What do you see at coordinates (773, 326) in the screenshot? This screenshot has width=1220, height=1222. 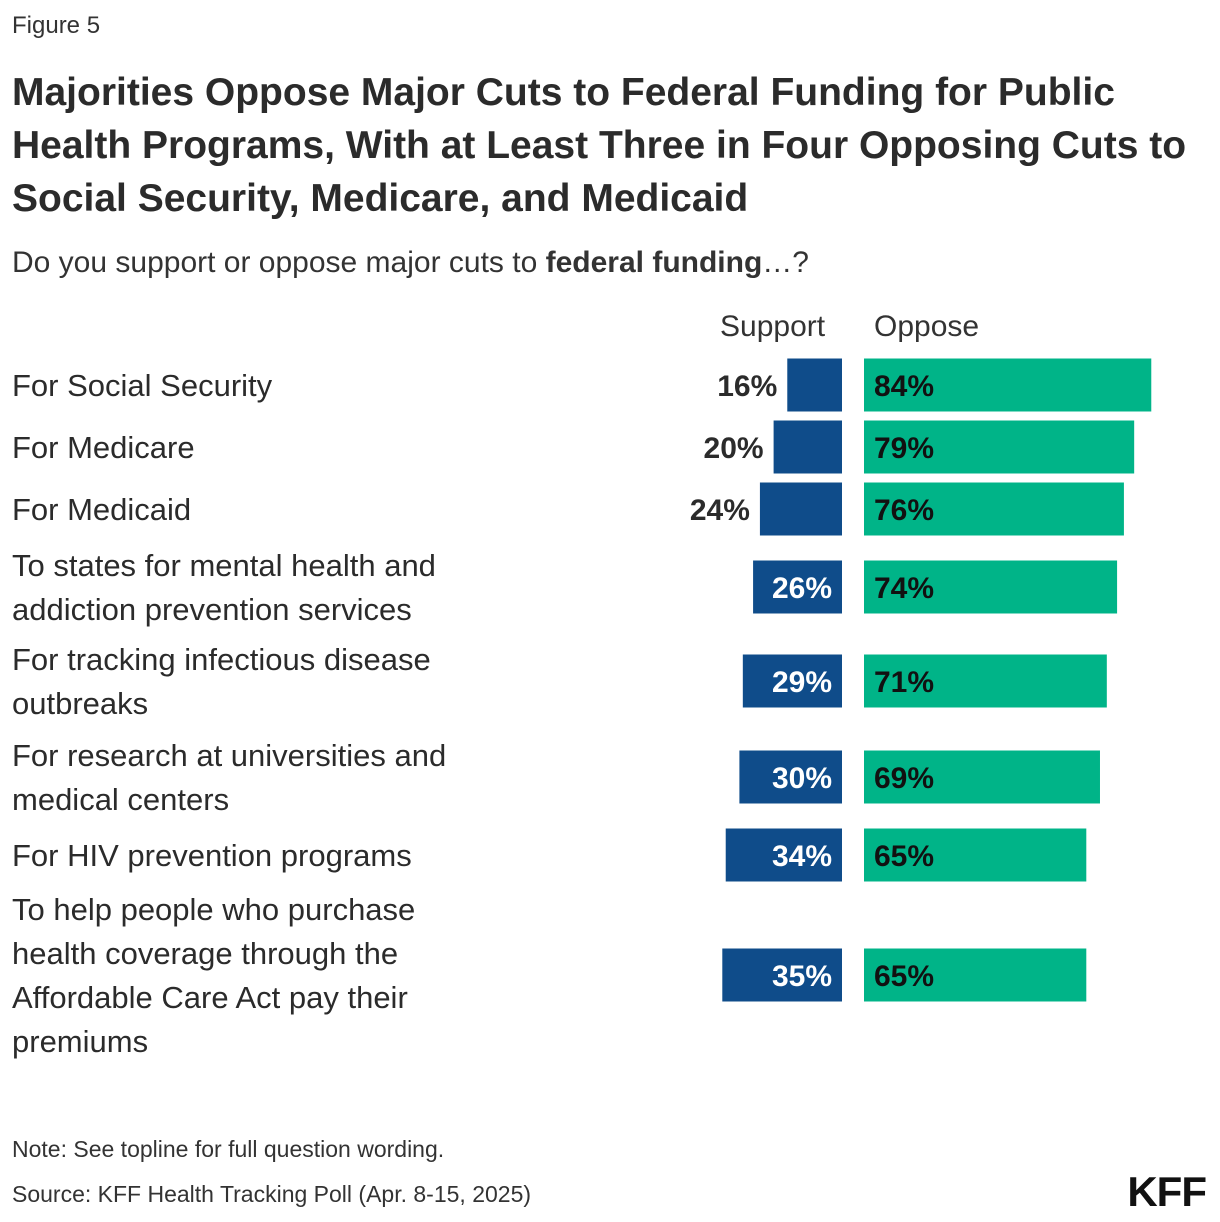 I see `support-column-header: Support` at bounding box center [773, 326].